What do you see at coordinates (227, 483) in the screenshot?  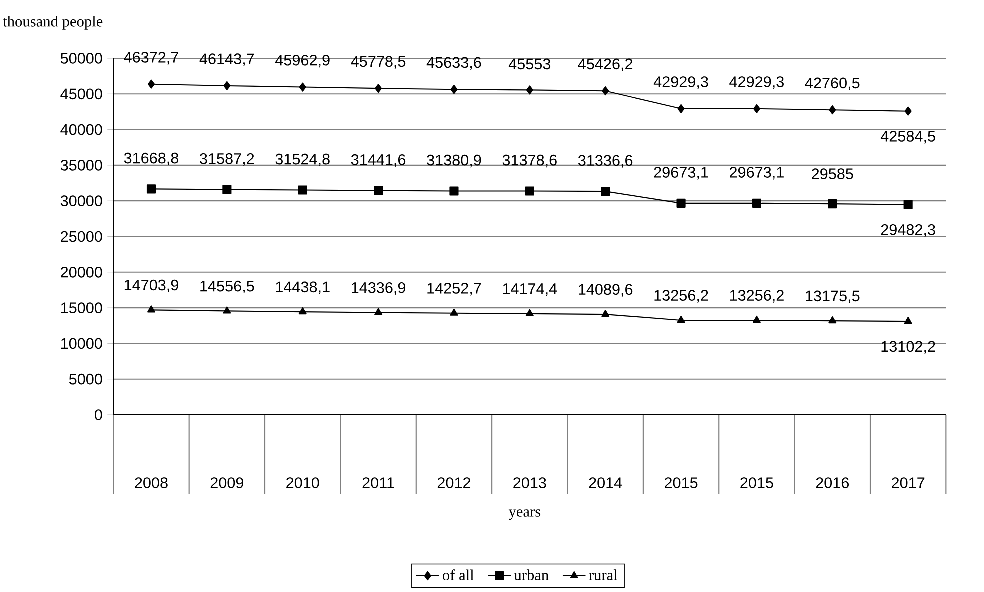 I see `x-tick-label: 2009` at bounding box center [227, 483].